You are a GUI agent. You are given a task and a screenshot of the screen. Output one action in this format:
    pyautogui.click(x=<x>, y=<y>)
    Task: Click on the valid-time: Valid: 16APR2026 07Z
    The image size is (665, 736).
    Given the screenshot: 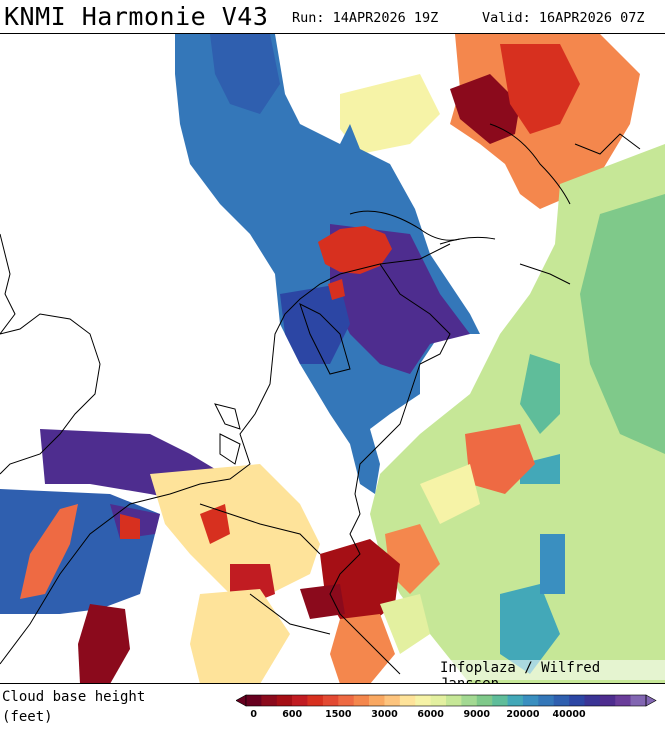 What is the action you would take?
    pyautogui.click(x=563, y=18)
    